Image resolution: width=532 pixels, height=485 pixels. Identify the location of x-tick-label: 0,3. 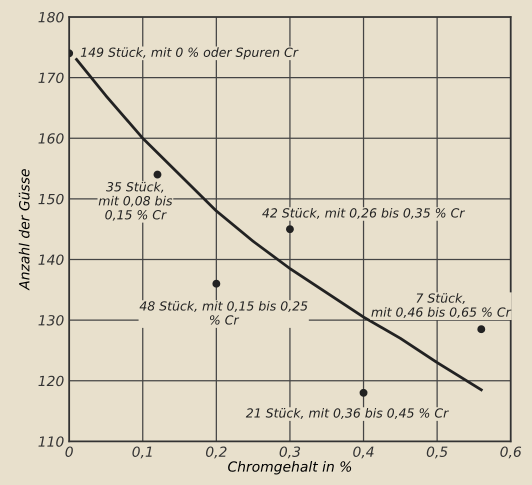
(290, 452).